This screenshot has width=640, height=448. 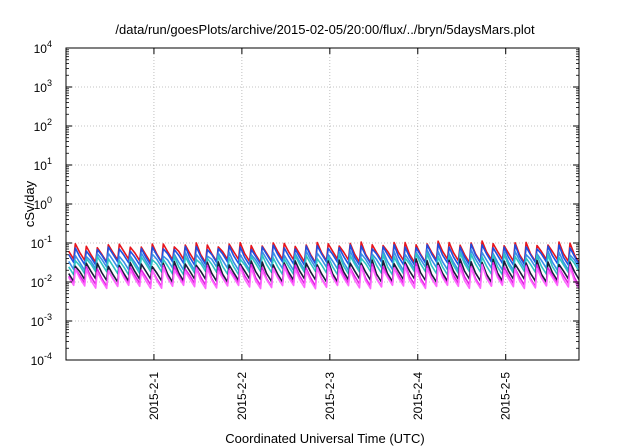 What do you see at coordinates (41, 242) in the screenshot?
I see `y-tick-label: 10⁻¹` at bounding box center [41, 242].